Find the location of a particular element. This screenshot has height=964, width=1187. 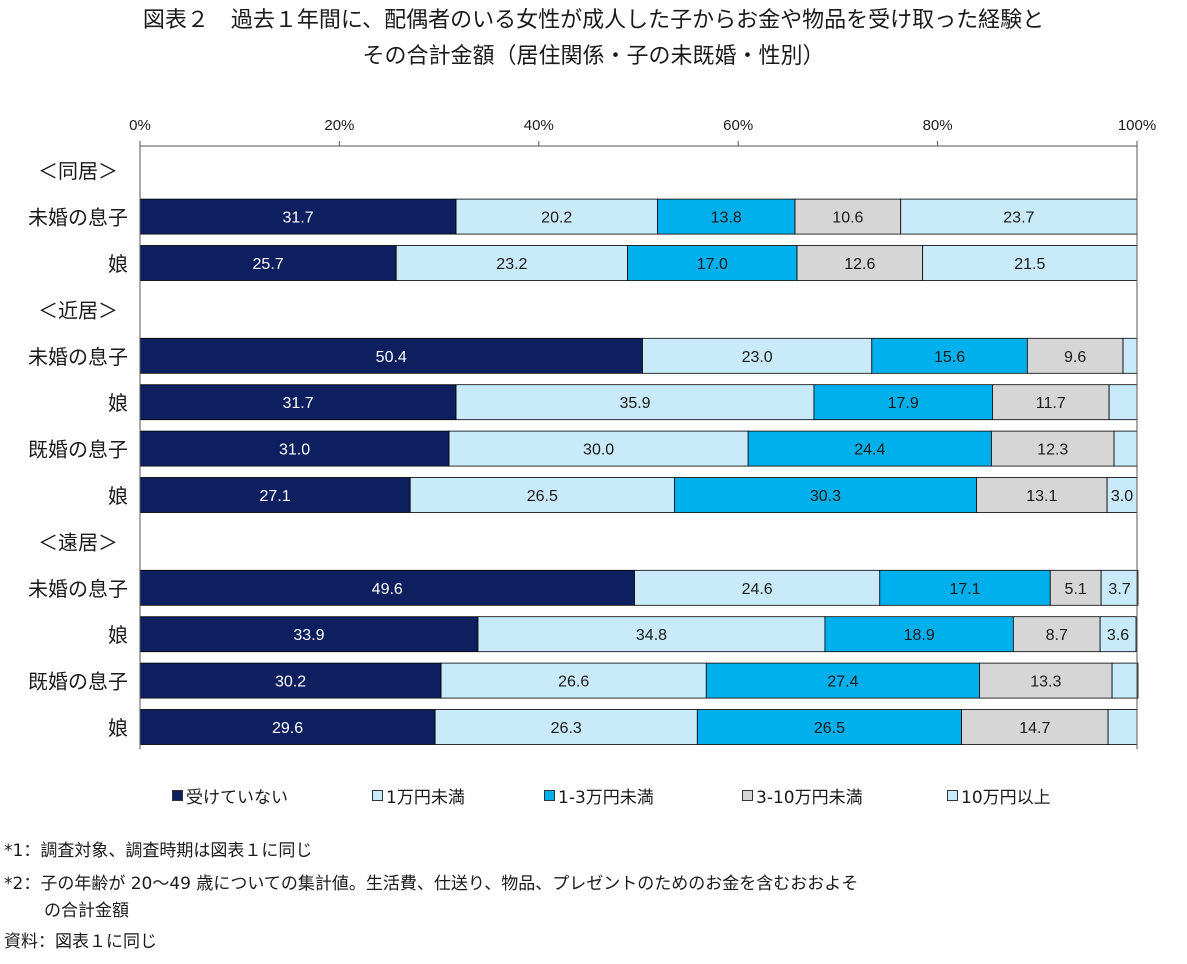

footnote-1: *1：調査対象、調査時期は図表１に同じ is located at coordinates (158, 851).